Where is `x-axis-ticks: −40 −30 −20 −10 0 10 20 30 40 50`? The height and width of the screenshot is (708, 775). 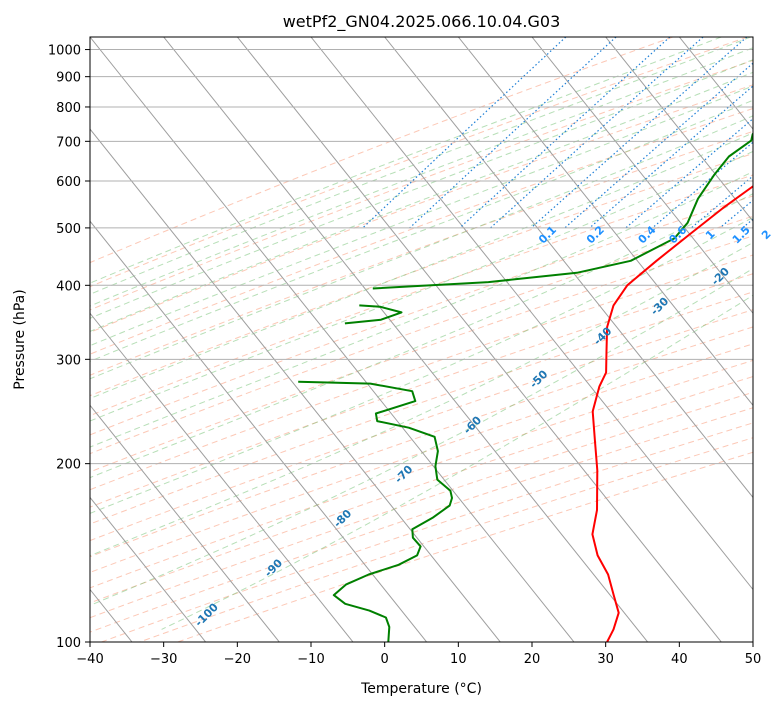
x-axis-ticks: −40 −30 −20 −10 0 10 20 30 40 50 is located at coordinates (418, 654).